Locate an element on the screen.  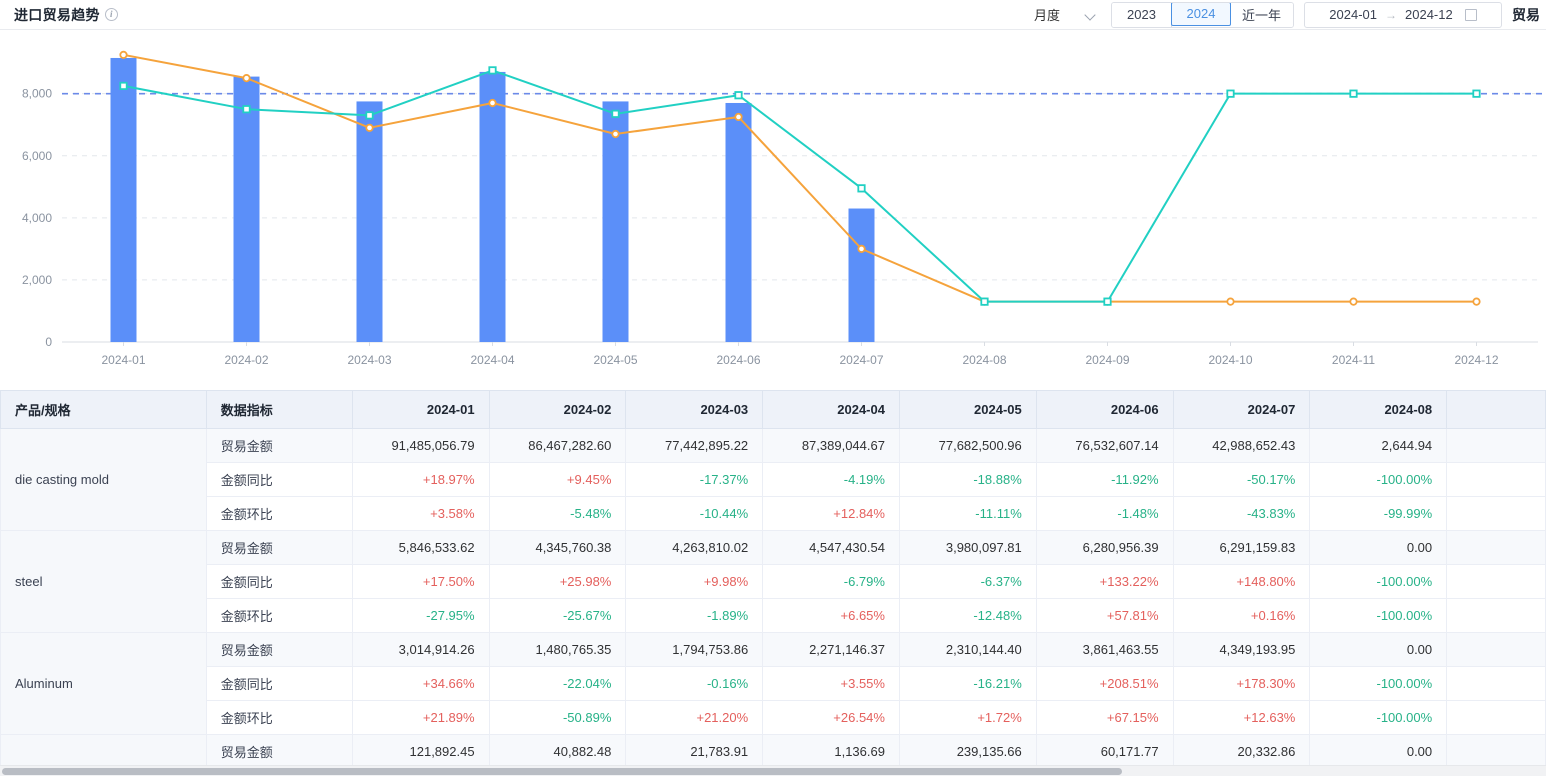
negative-value: -1.48% is located at coordinates (1138, 513).